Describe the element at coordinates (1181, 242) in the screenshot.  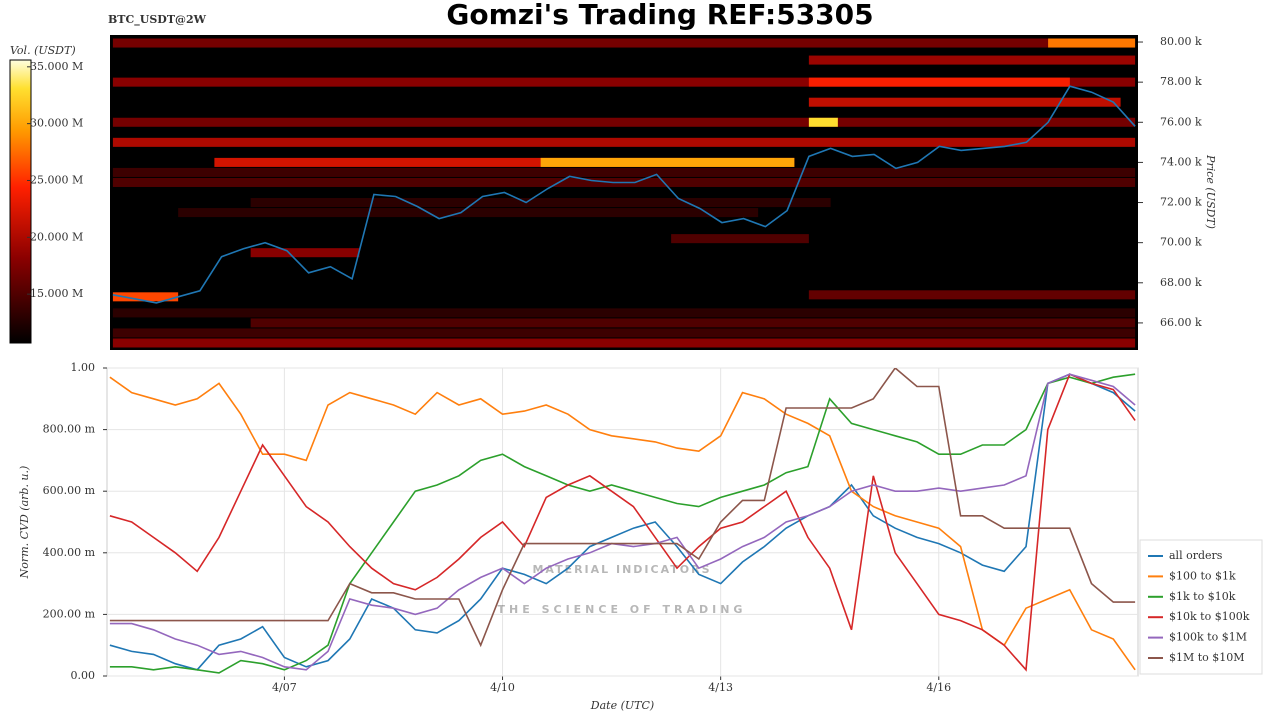
I see `y-tick-label: 70.00 k` at that location.